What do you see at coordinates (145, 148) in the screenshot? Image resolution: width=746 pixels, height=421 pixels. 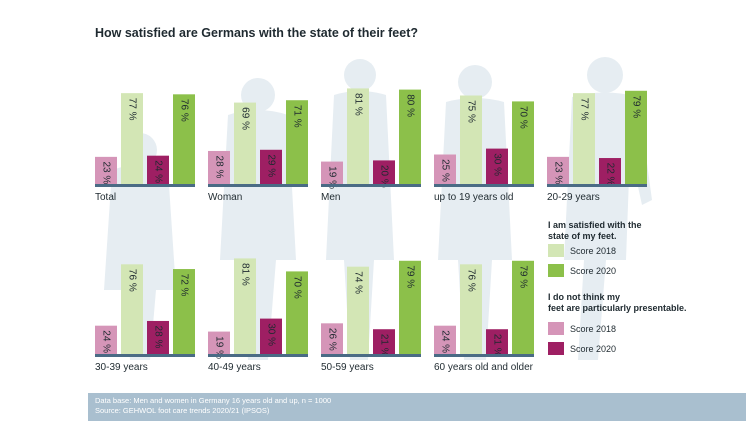 I see `panel-total: 23 % 77 % 24 % 76 % Total` at bounding box center [145, 148].